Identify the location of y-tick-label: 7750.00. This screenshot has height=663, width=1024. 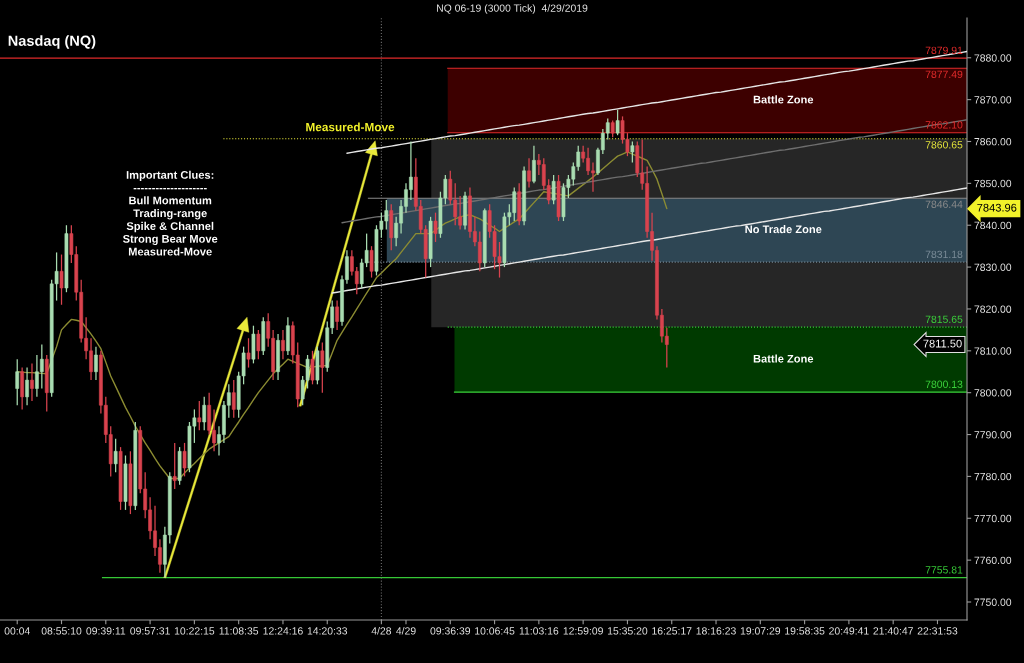
(993, 602).